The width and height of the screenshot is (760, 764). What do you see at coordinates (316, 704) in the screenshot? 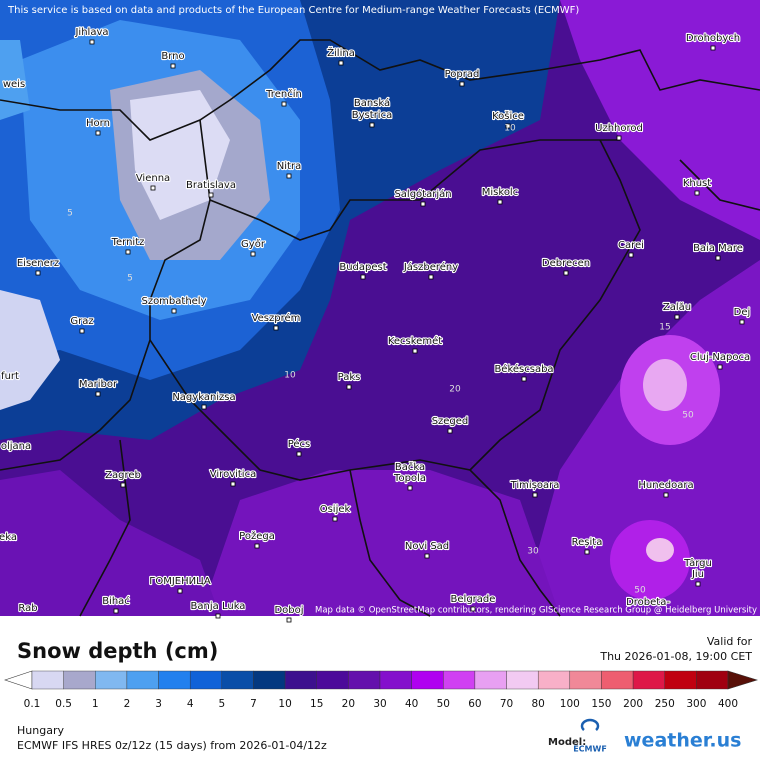
I see `legend-label: 15` at bounding box center [316, 704].